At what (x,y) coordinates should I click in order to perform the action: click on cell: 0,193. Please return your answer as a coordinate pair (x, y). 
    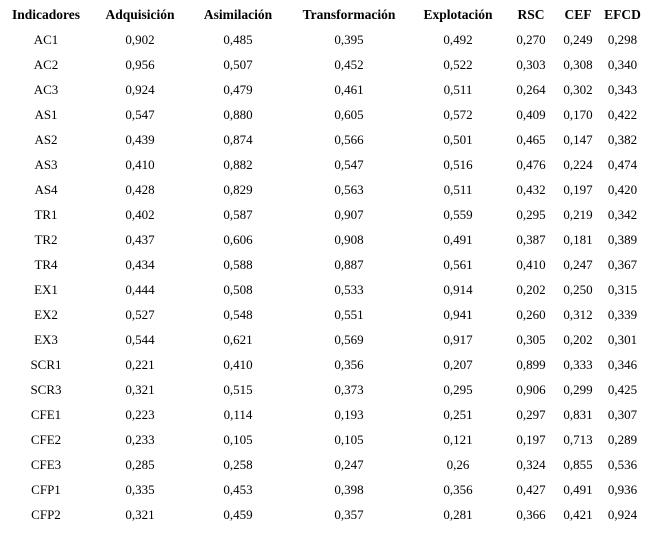
    Looking at the image, I should click on (349, 414).